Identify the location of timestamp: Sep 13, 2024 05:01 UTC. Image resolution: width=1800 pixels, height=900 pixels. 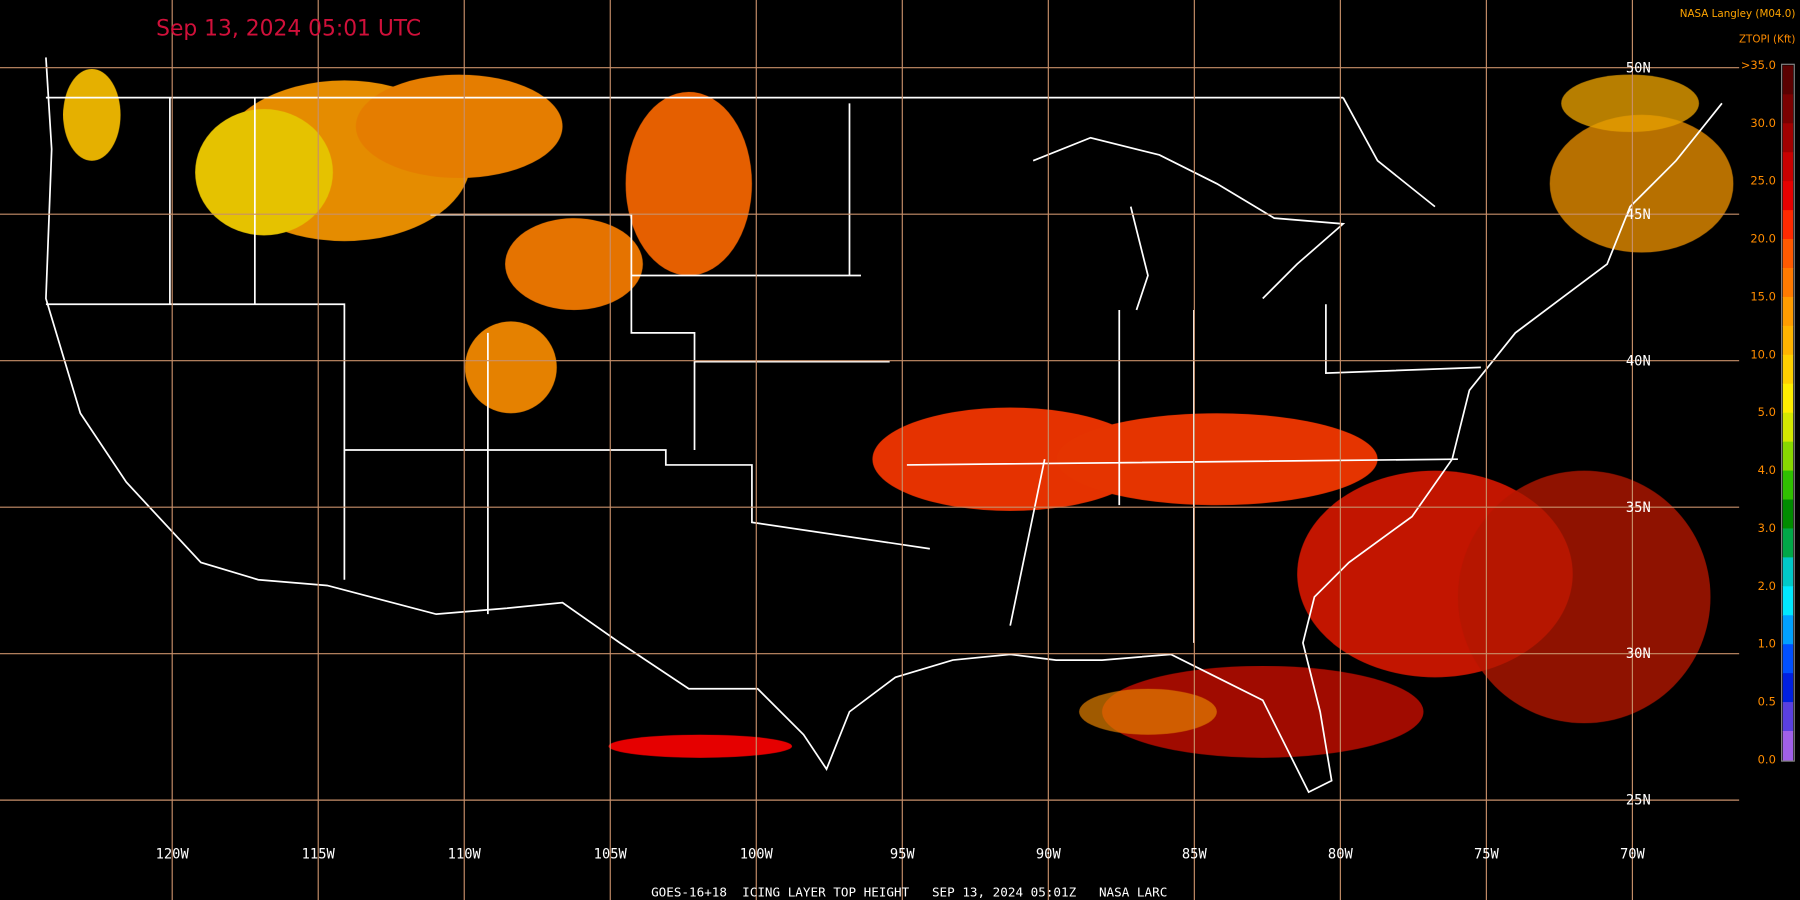
(288, 29).